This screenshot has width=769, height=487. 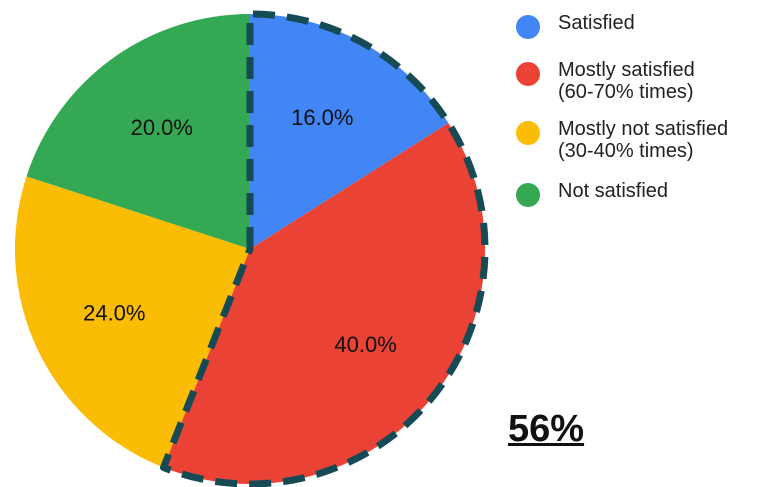 I want to click on slice-value-label: 20.0%, so click(x=162, y=127).